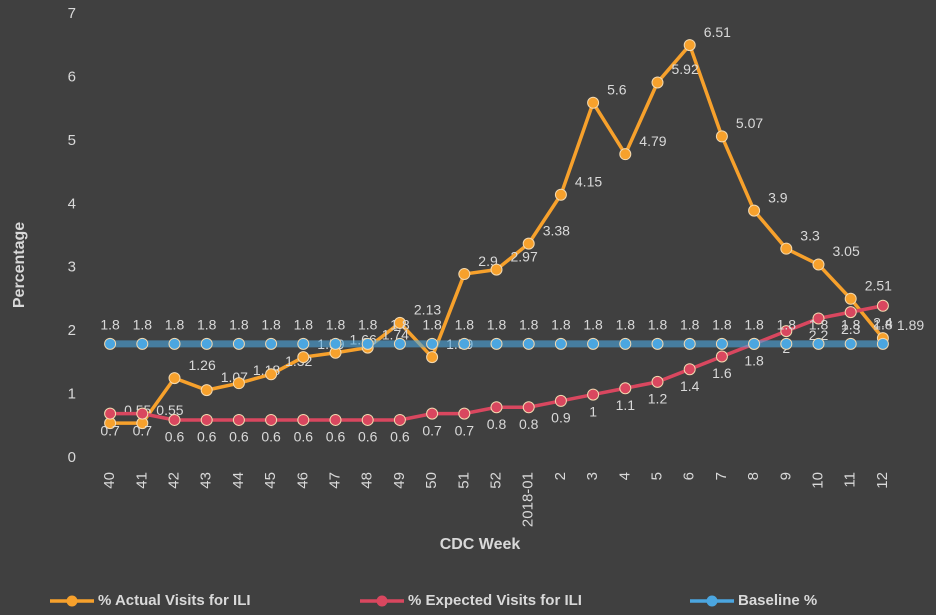 Image resolution: width=936 pixels, height=615 pixels. Describe the element at coordinates (882, 480) in the screenshot. I see `x-tick-label: 12` at that location.